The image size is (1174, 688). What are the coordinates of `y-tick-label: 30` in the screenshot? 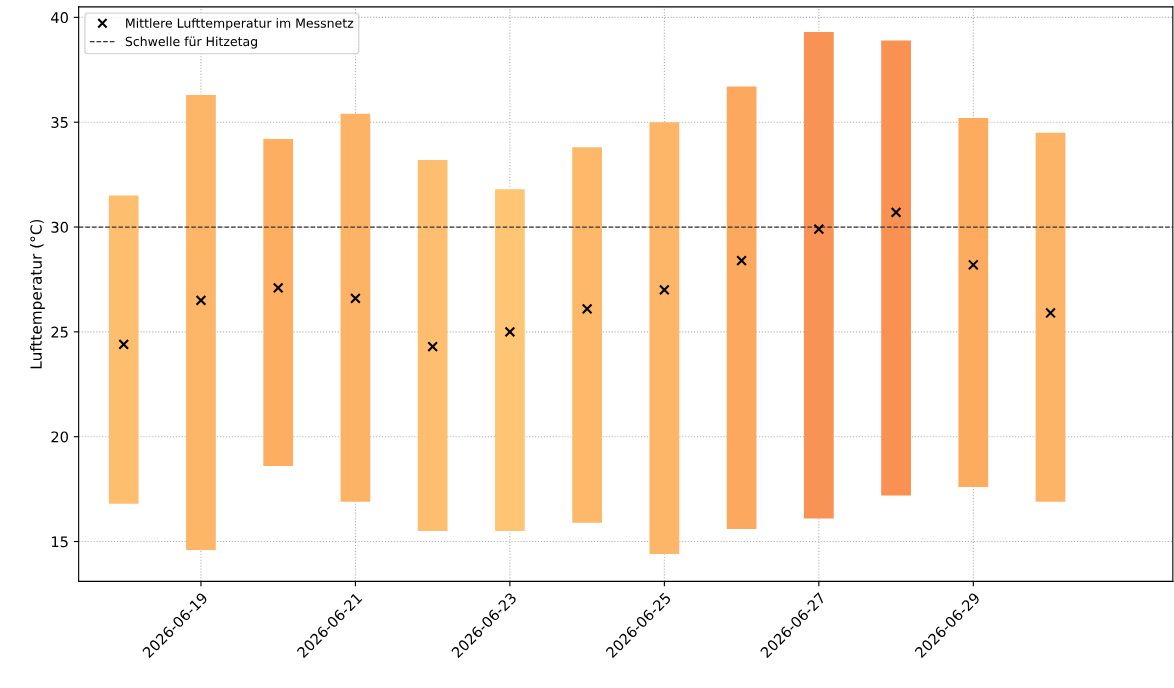 It's located at (59, 227).